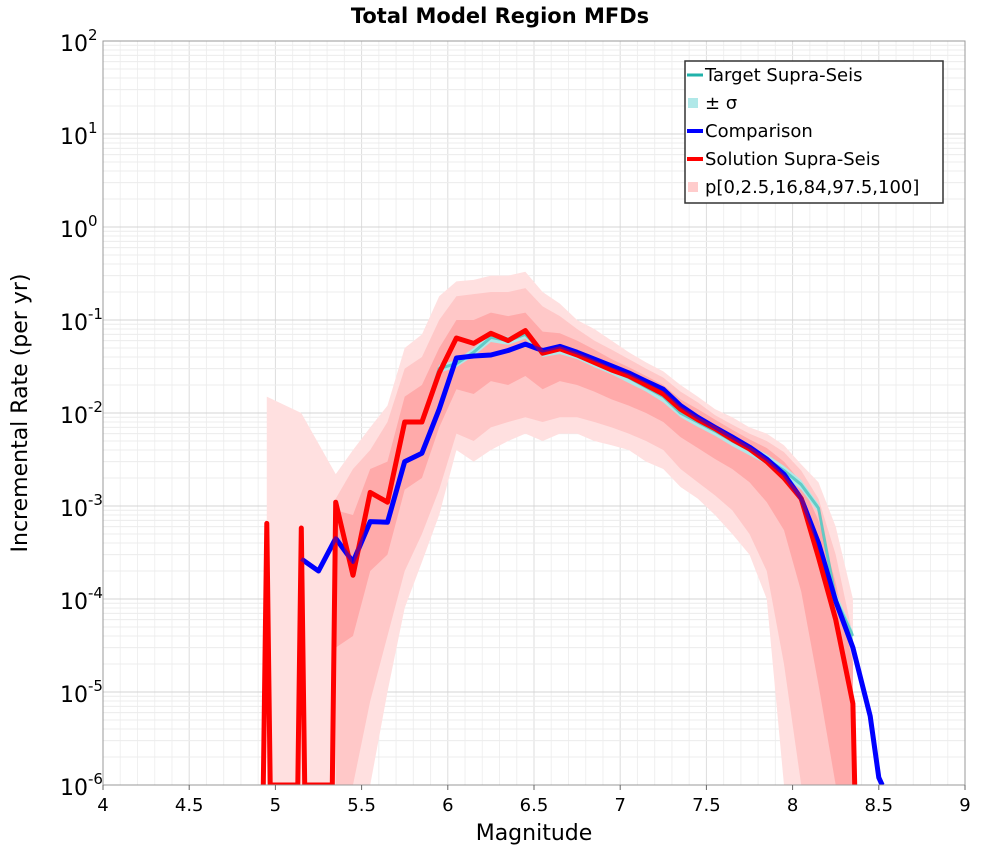 The image size is (1000, 850). I want to click on x-tick-label: 6, so click(447, 805).